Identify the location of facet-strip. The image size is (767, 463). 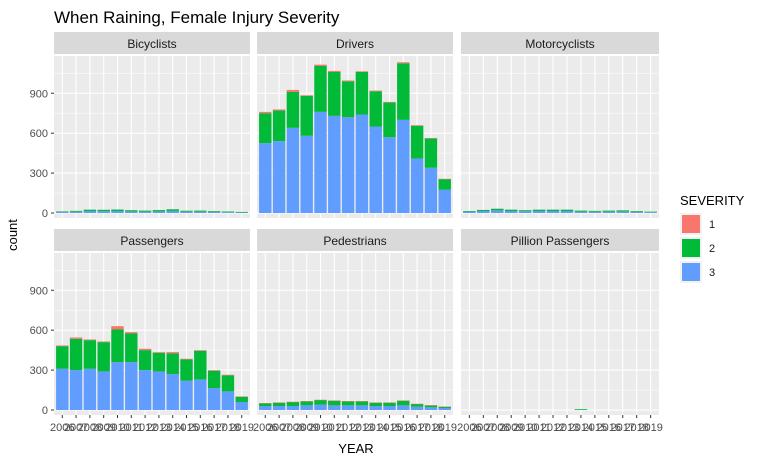
(355, 43).